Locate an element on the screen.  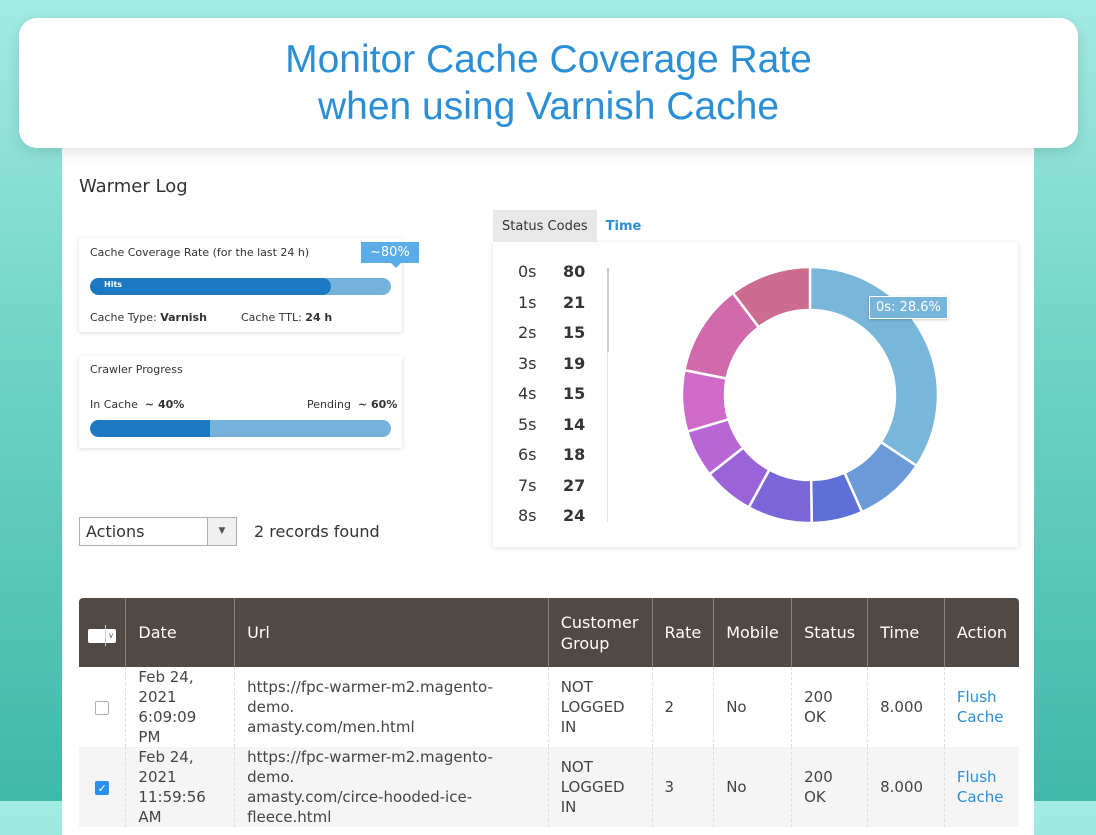
code-label: 6s is located at coordinates (527, 454).